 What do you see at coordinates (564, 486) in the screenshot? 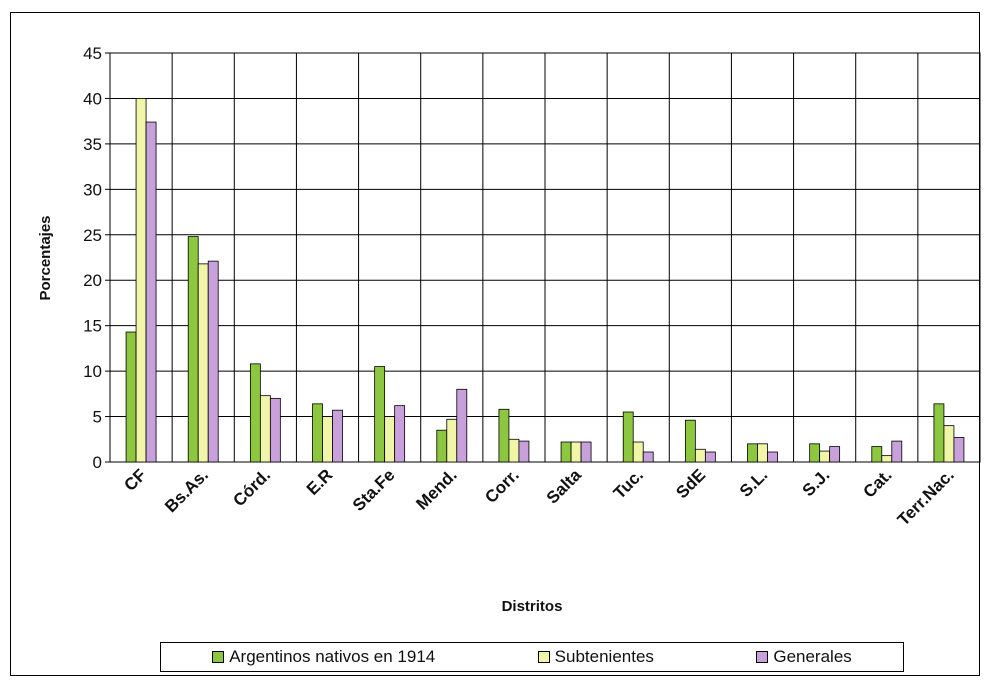
I see `x-tick-label: Salta` at bounding box center [564, 486].